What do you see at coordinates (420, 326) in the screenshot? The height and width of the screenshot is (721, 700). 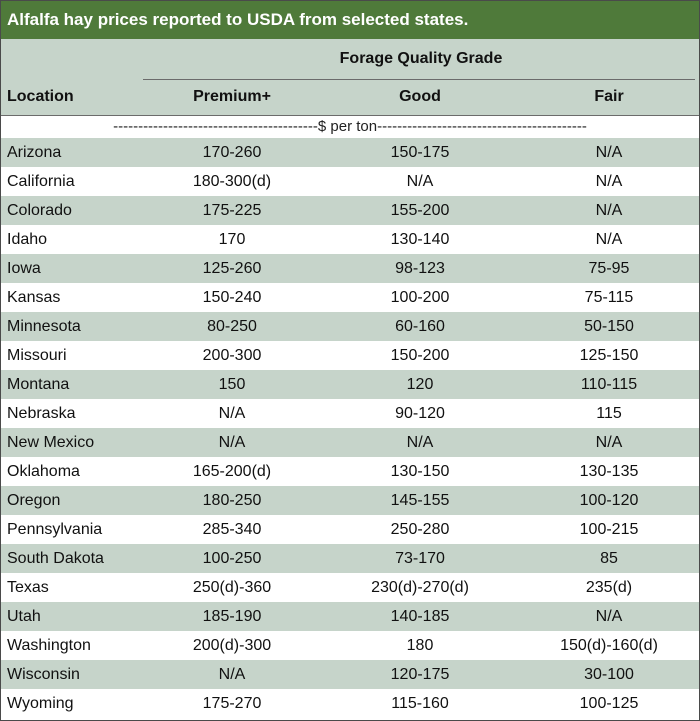 I see `good-cell: 60-160` at bounding box center [420, 326].